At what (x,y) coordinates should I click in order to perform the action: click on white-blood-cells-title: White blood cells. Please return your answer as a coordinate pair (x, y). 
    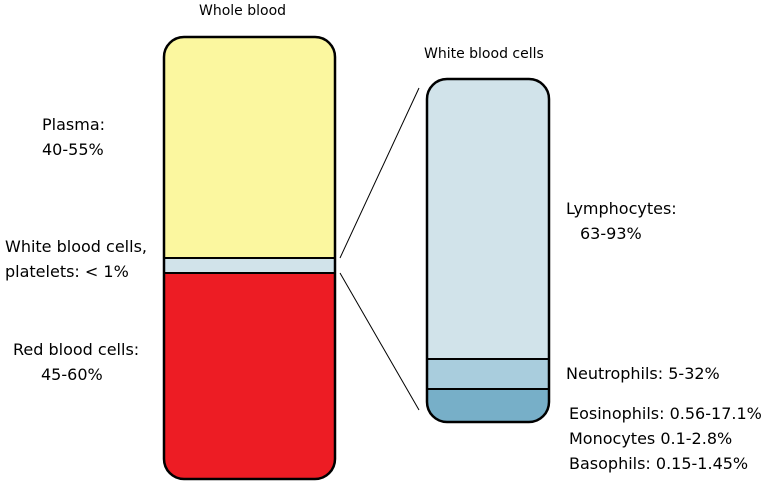
    Looking at the image, I should click on (484, 54).